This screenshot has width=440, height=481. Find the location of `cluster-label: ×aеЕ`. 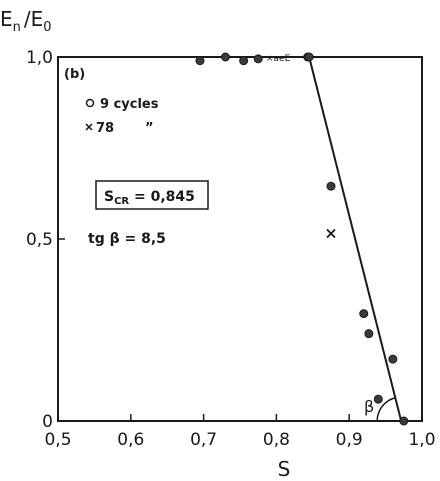

cluster-label: ×aеЕ is located at coordinates (278, 59).